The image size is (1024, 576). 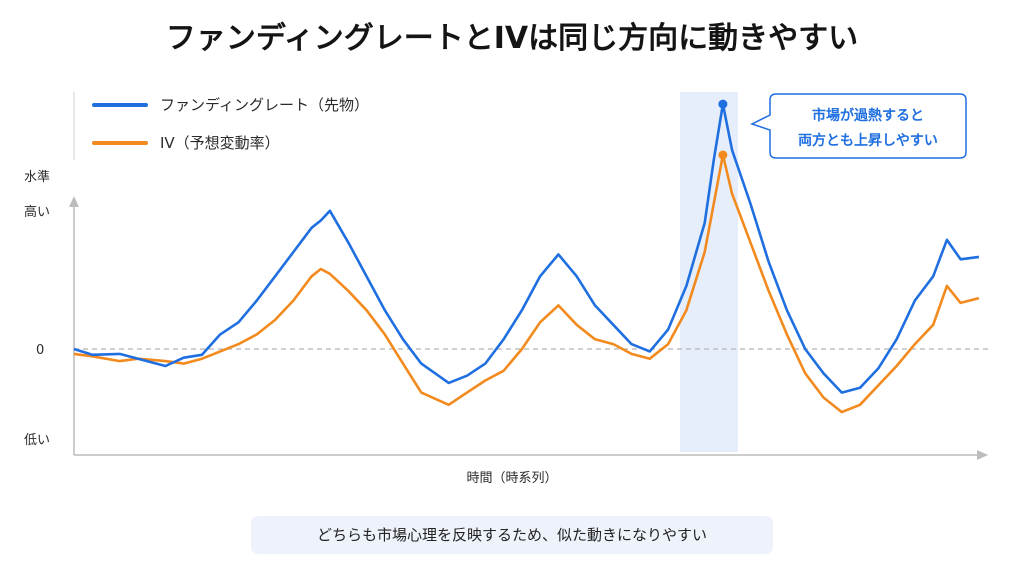 I want to click on y-axis-arrow, so click(x=74, y=201).